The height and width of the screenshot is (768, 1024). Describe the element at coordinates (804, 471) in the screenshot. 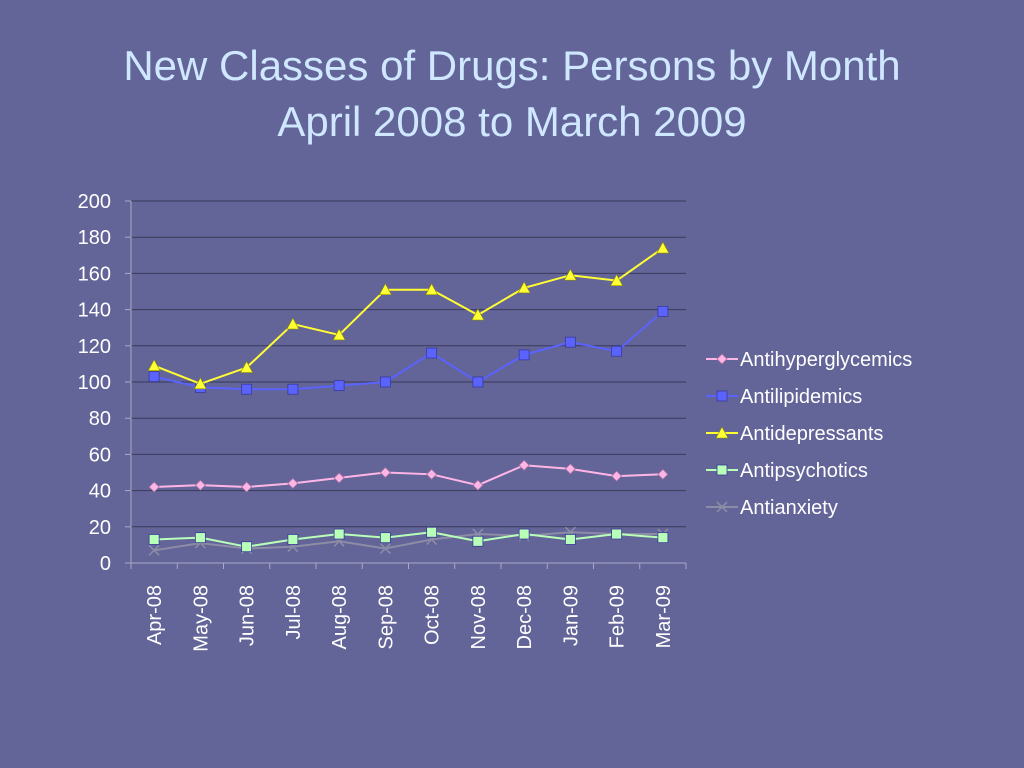

I see `legend-label-antipsychotics: Antipsychotics` at that location.